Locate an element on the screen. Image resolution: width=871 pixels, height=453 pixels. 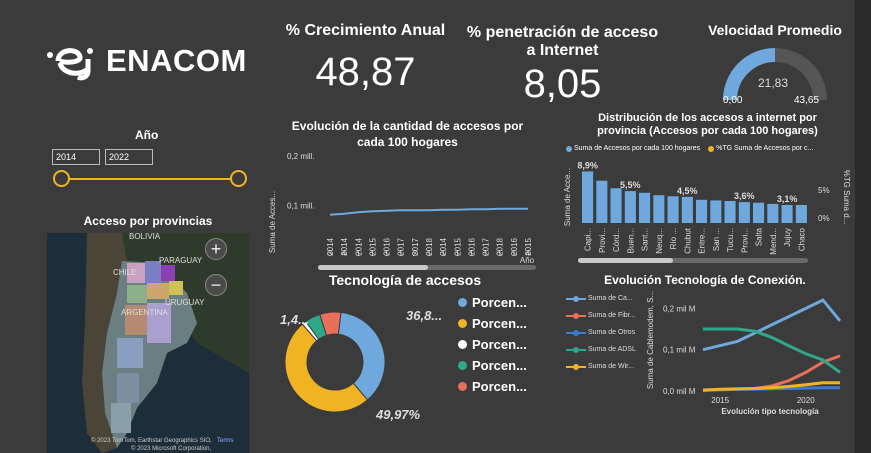
velocidad-gauge: 21,83 is located at coordinates (775, 74).